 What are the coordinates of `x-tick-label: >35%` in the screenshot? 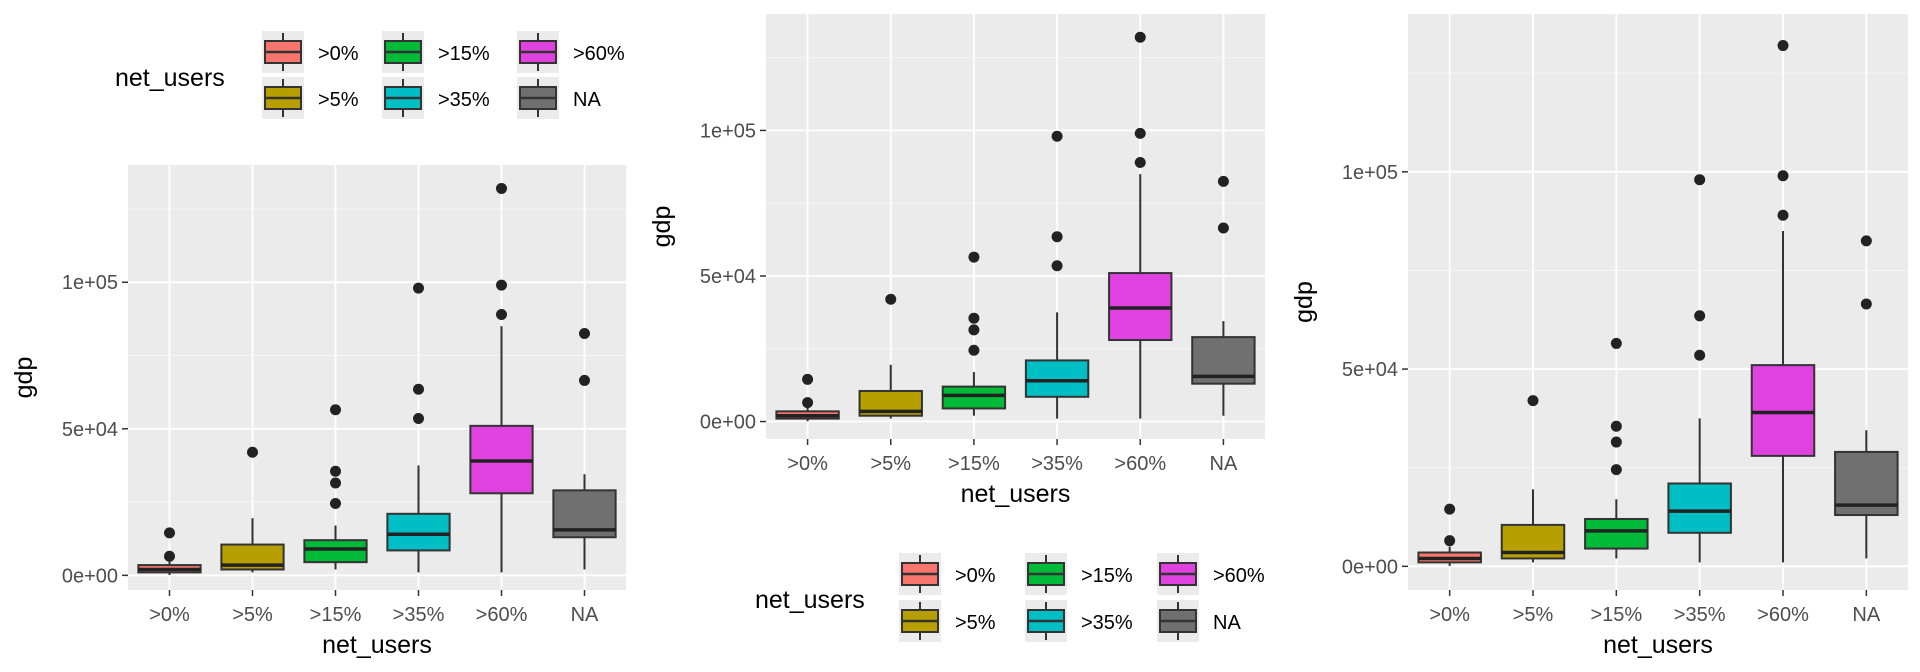 It's located at (1057, 464).